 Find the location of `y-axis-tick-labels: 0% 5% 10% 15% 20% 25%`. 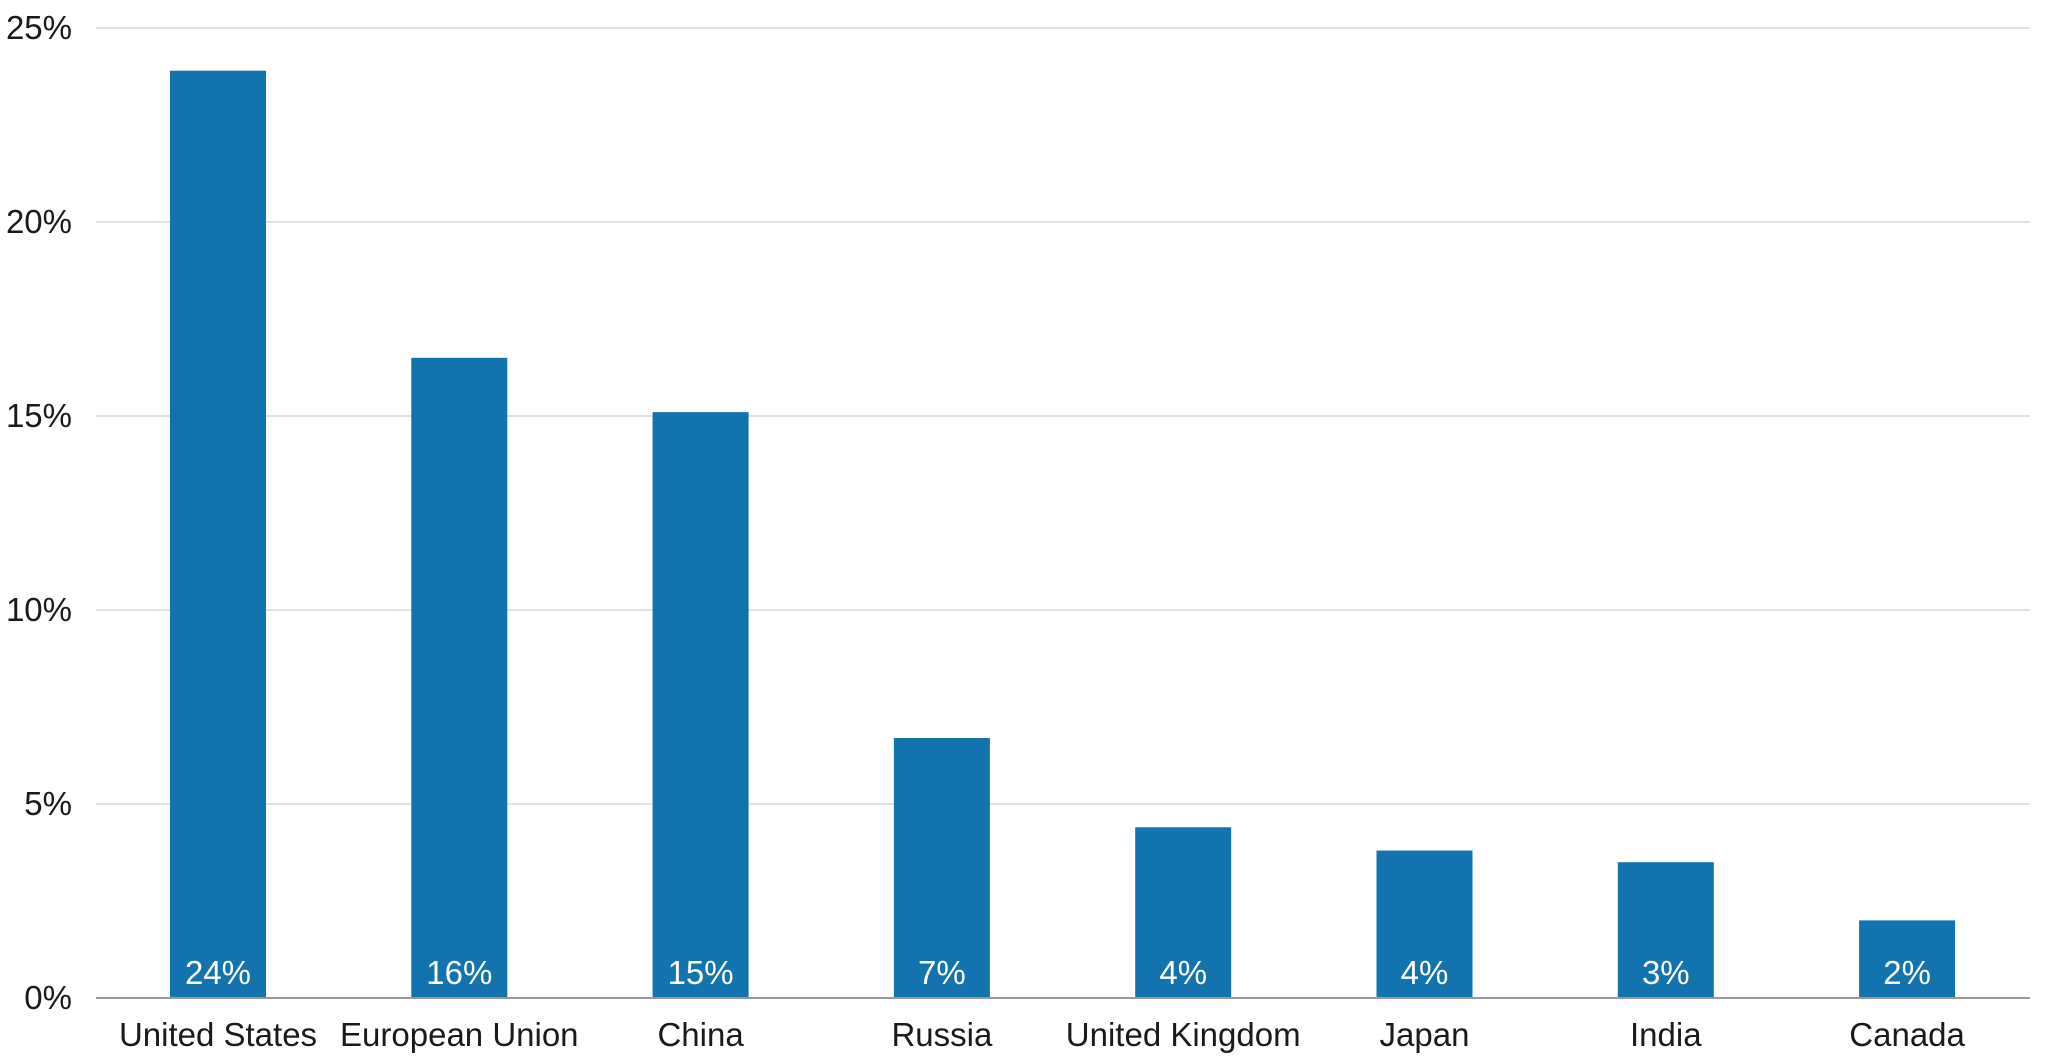

y-axis-tick-labels: 0% 5% 10% 15% 20% 25% is located at coordinates (39, 512).